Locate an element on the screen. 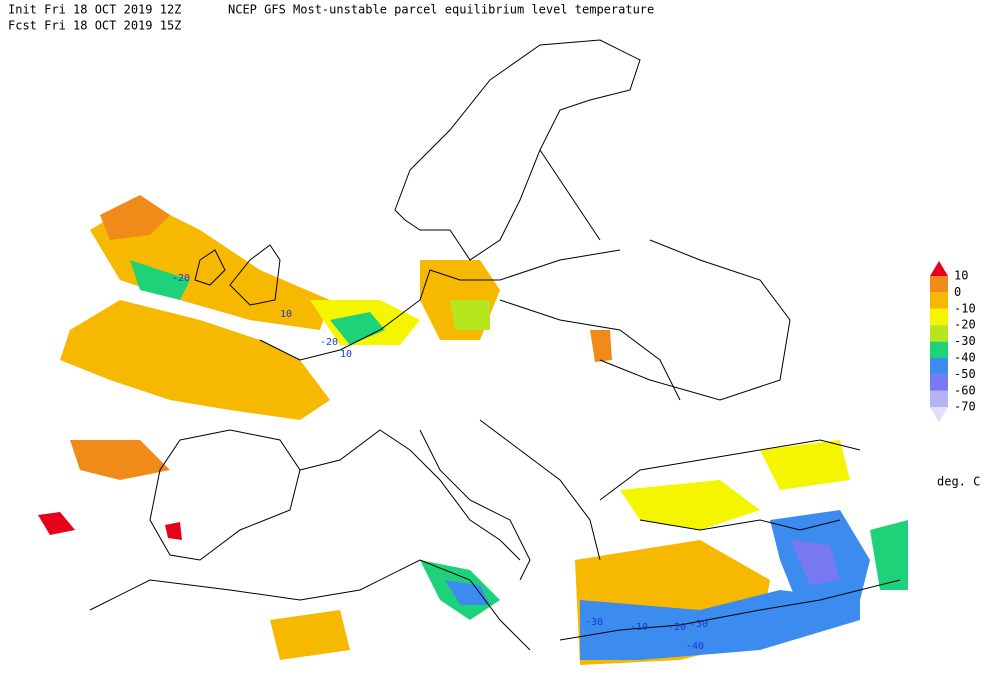 The height and width of the screenshot is (680, 1000). legend-label: 10 is located at coordinates (961, 276).